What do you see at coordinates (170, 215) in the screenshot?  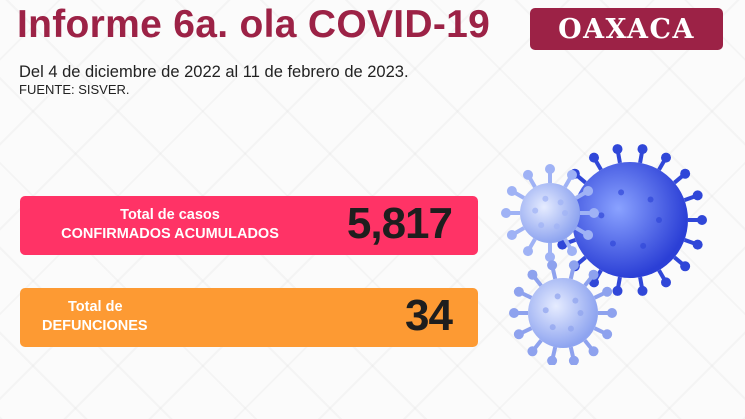 I see `label-line-1: Total de casos` at bounding box center [170, 215].